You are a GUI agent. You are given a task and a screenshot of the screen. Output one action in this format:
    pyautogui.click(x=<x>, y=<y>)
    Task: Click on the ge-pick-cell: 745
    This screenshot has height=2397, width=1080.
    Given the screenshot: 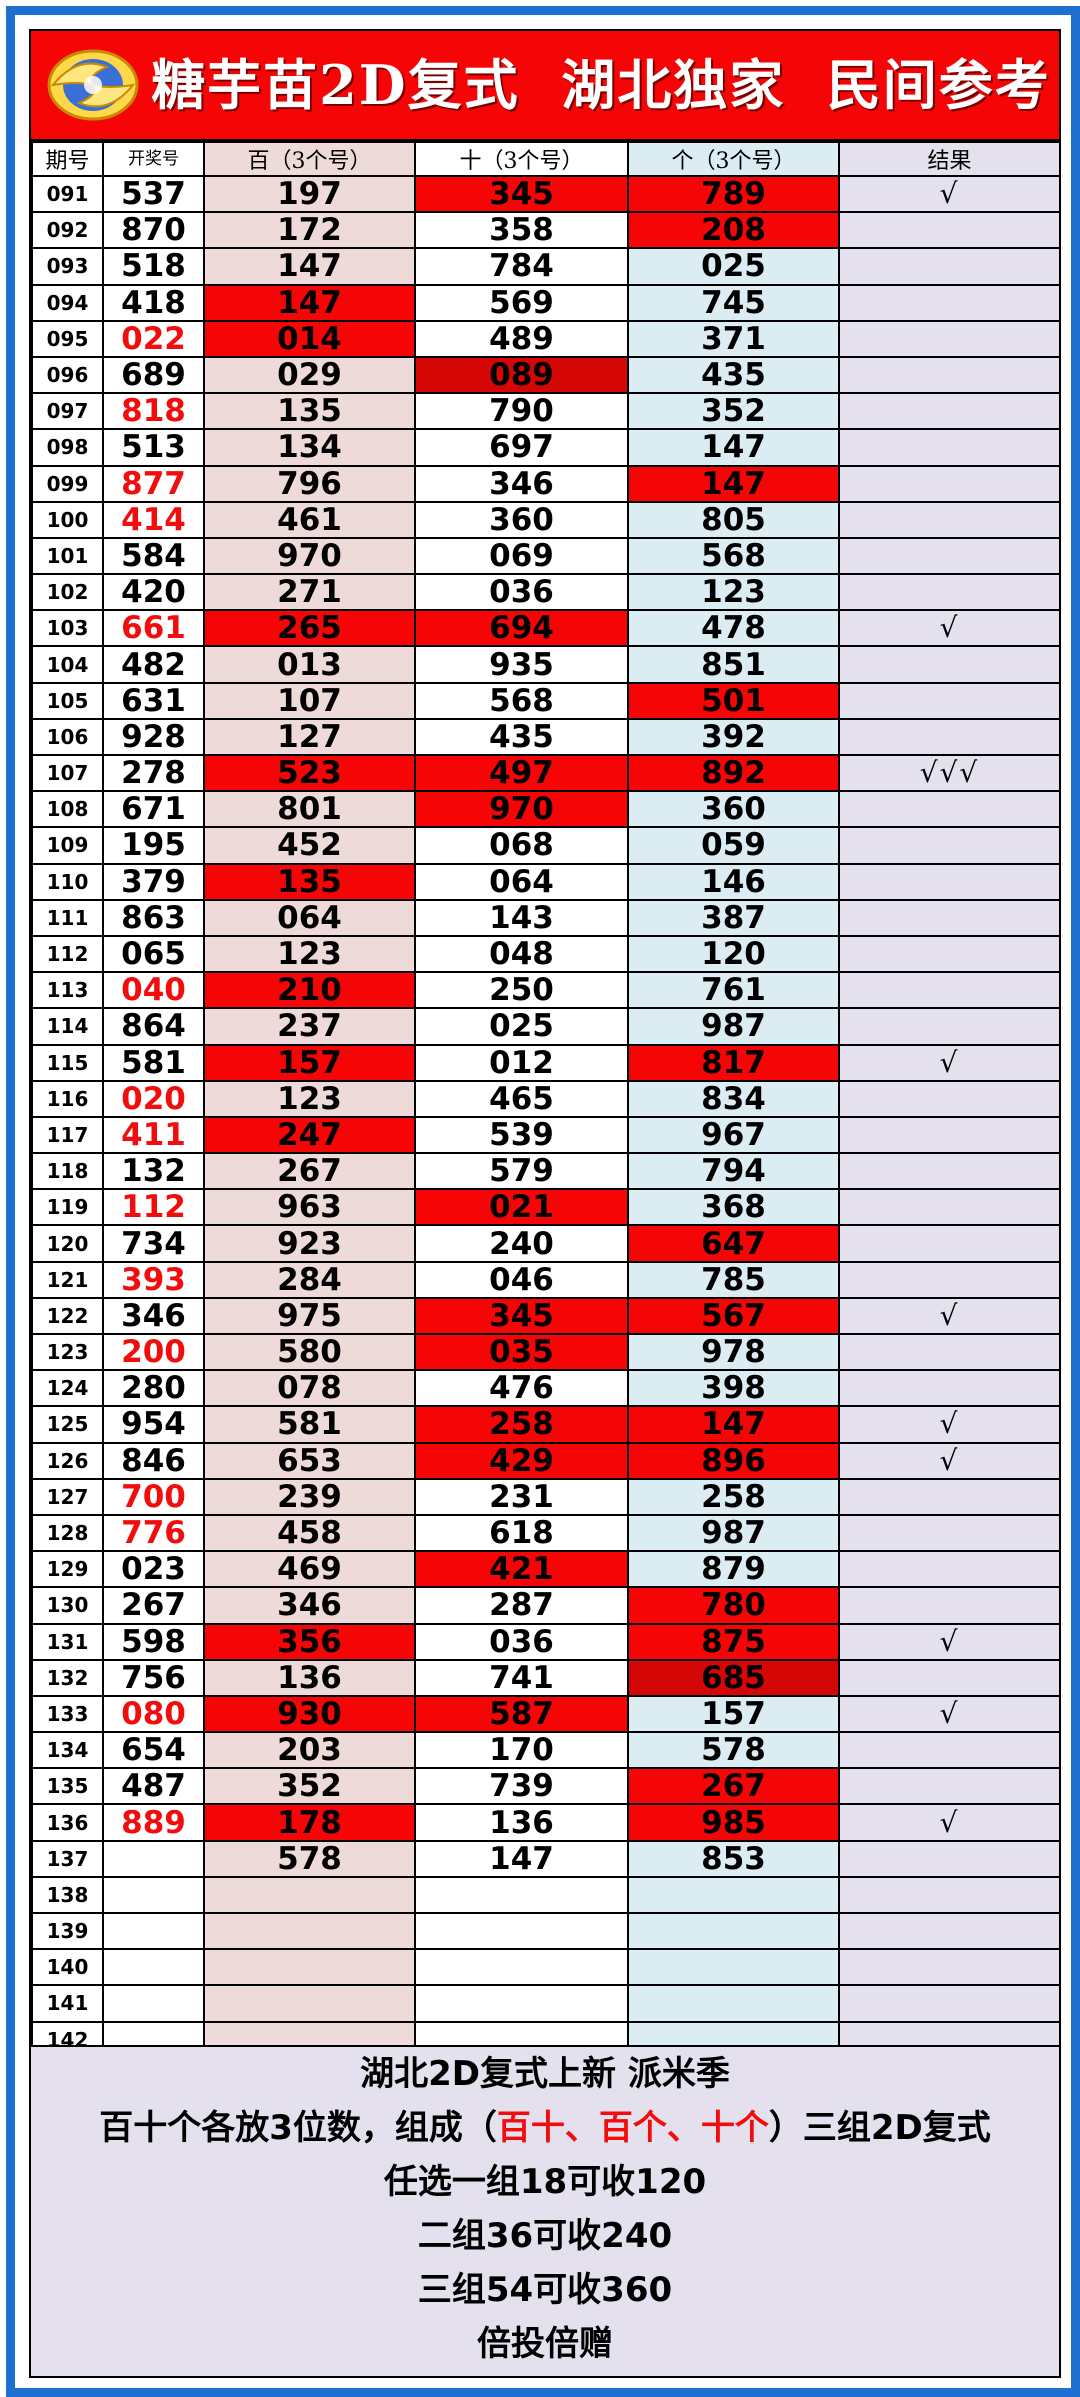 What is the action you would take?
    pyautogui.click(x=733, y=302)
    